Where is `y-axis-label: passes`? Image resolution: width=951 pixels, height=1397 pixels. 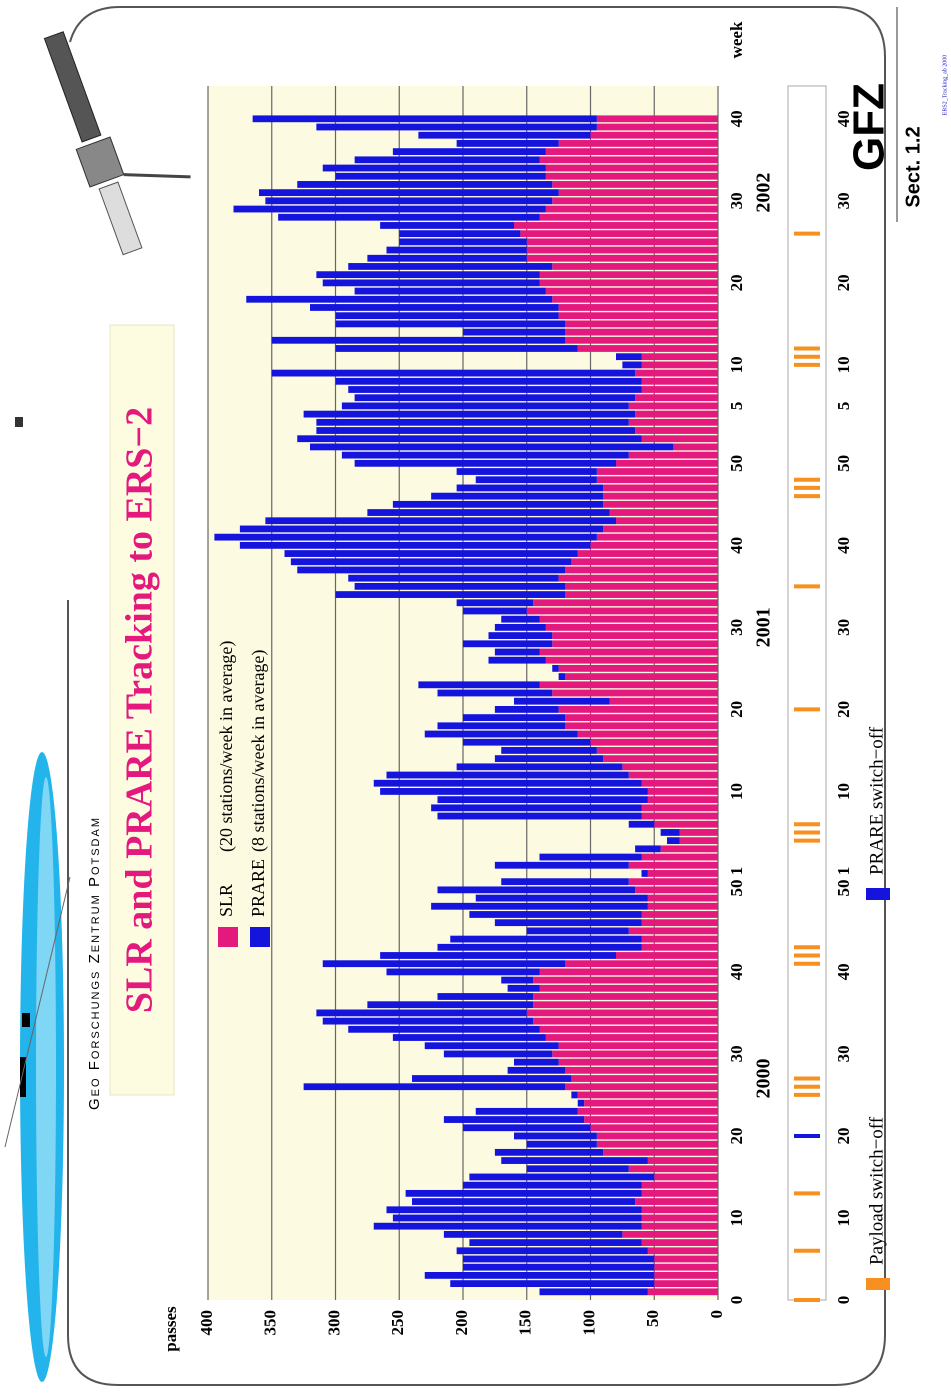
y-axis-label: passes is located at coordinates (170, 1329).